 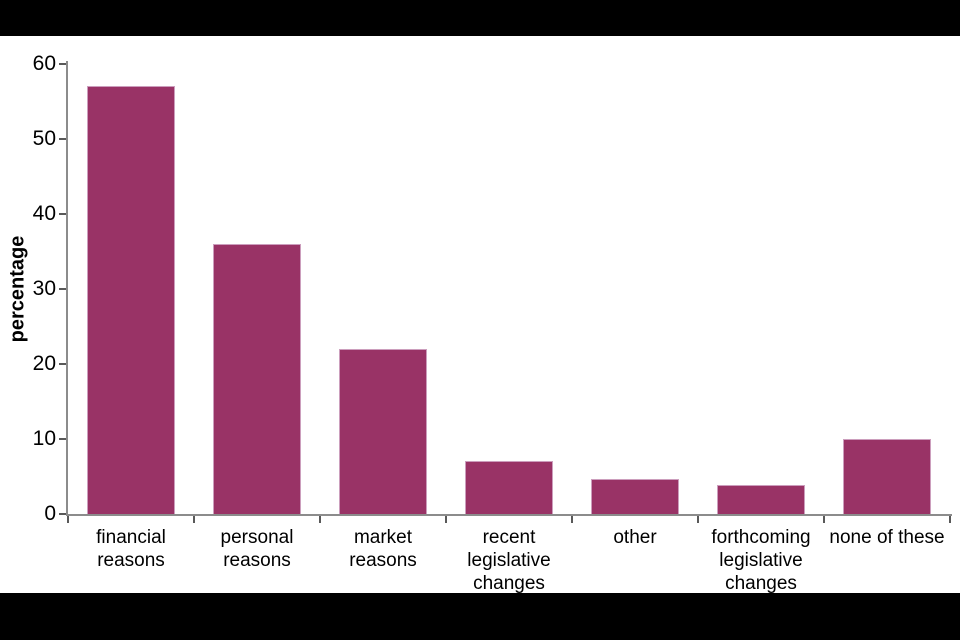 What do you see at coordinates (44, 363) in the screenshot?
I see `y-tick-label: 20` at bounding box center [44, 363].